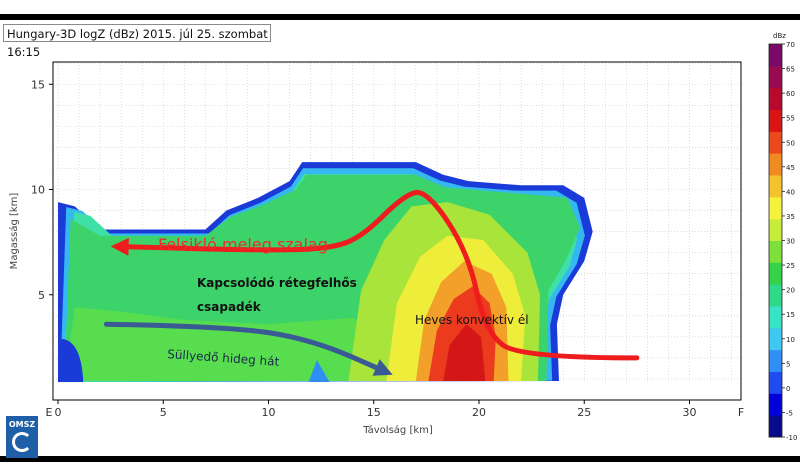 This screenshot has width=800, height=466. Describe the element at coordinates (788, 389) in the screenshot. I see `colorbar-tick-label: 0` at that location.